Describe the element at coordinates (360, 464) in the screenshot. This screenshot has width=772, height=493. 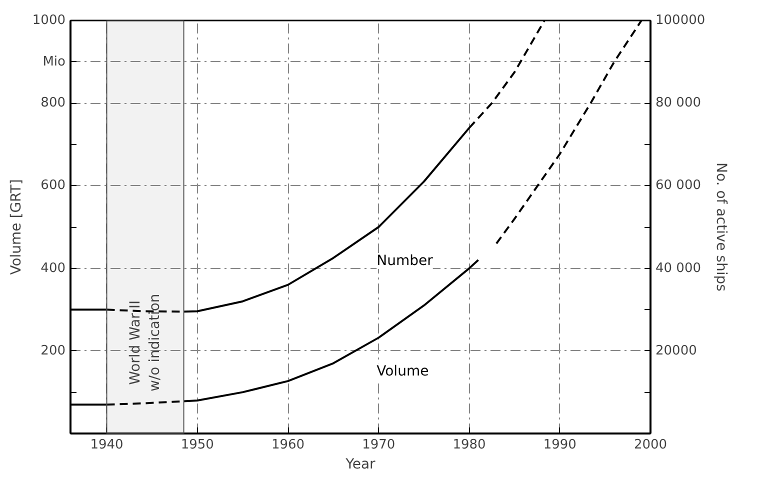
I see `x-axis-title: Year` at that location.